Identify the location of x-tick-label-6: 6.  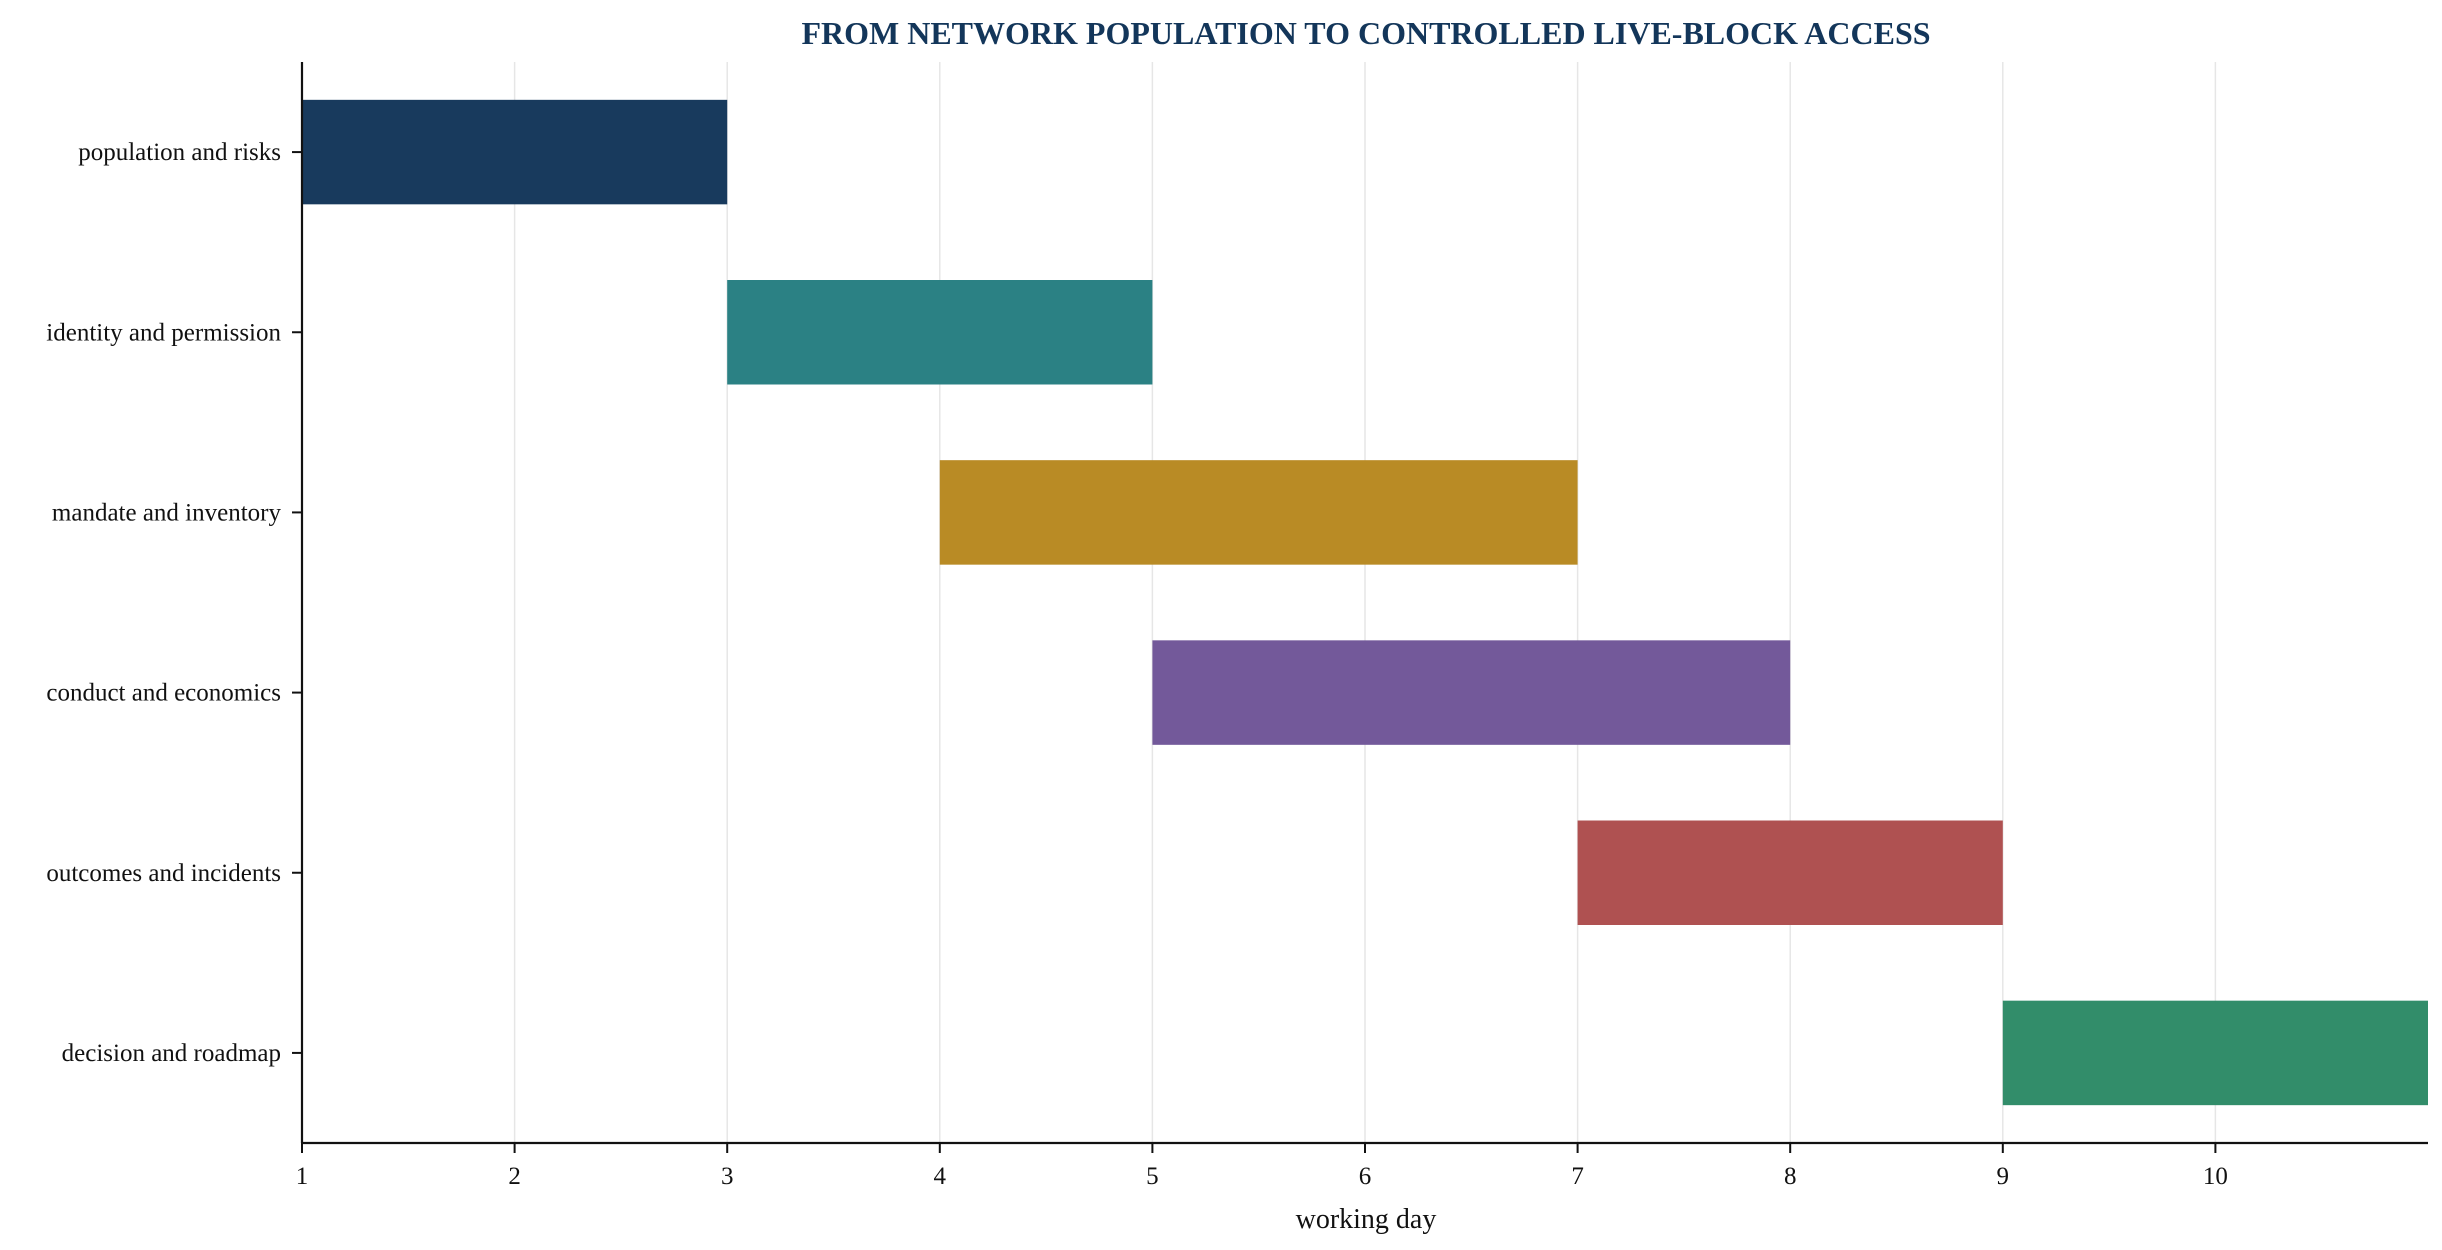
(1365, 1176).